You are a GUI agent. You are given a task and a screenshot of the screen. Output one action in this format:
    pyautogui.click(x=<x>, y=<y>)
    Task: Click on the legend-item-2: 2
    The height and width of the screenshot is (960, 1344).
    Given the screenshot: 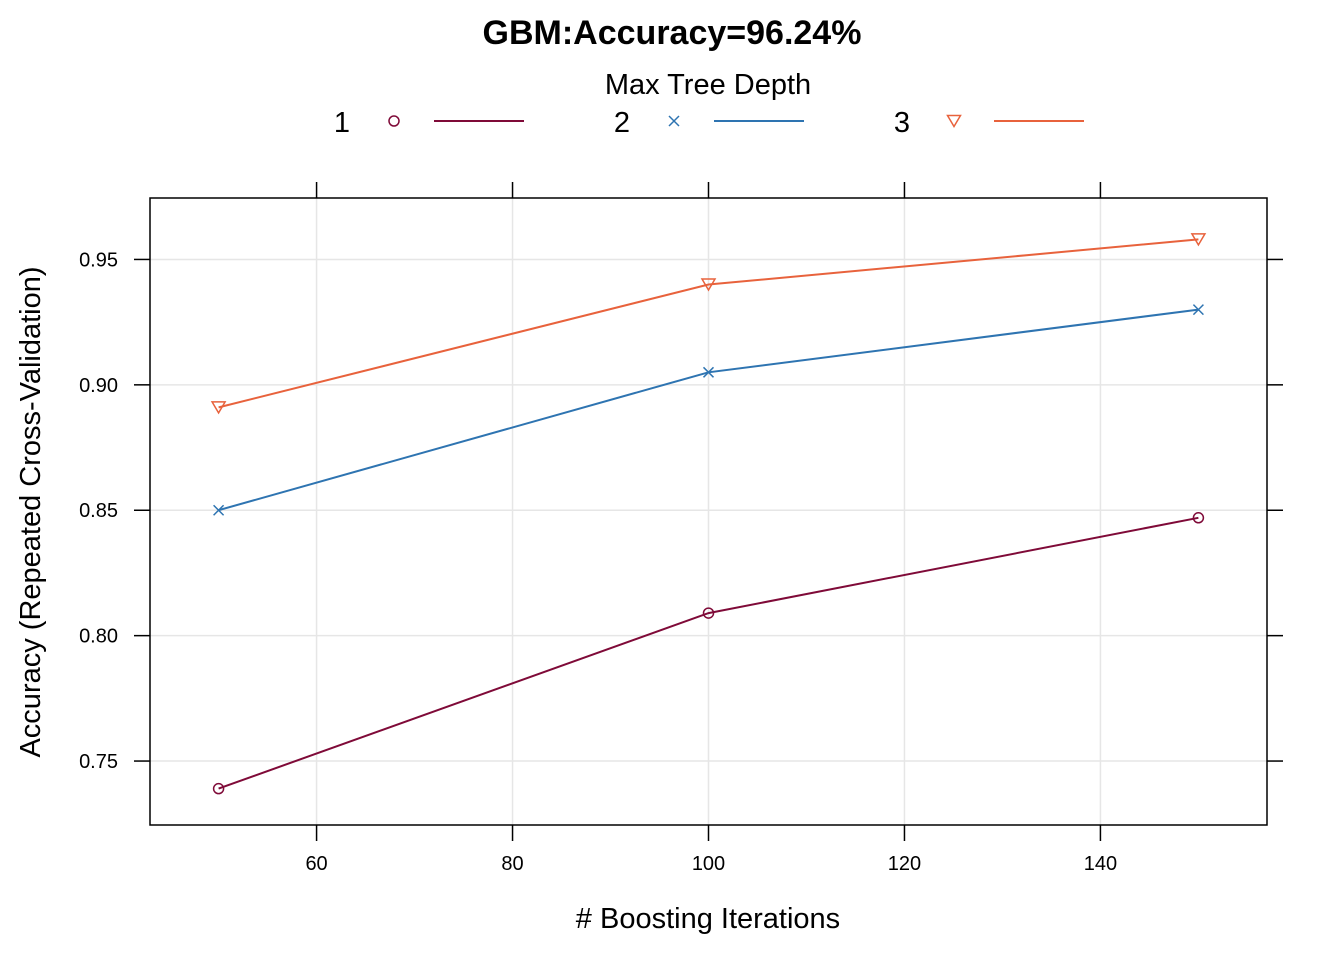 What is the action you would take?
    pyautogui.click(x=709, y=123)
    